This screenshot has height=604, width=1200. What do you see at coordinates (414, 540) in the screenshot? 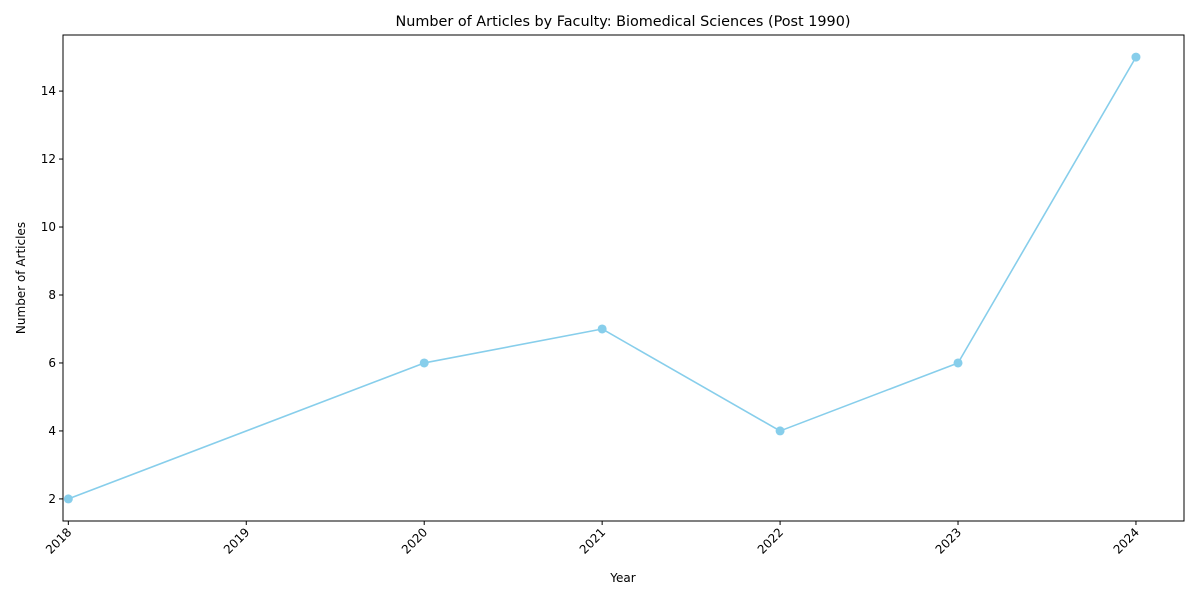
I see `x-tick-label: 2020` at bounding box center [414, 540].